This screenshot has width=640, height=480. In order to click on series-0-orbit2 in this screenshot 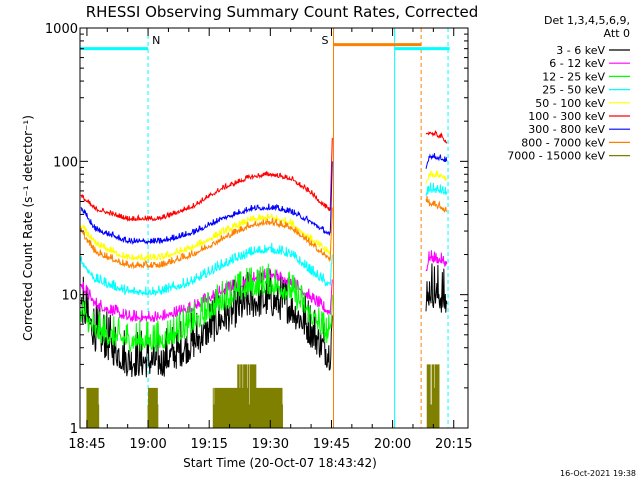, I will do `click(436, 288)`.